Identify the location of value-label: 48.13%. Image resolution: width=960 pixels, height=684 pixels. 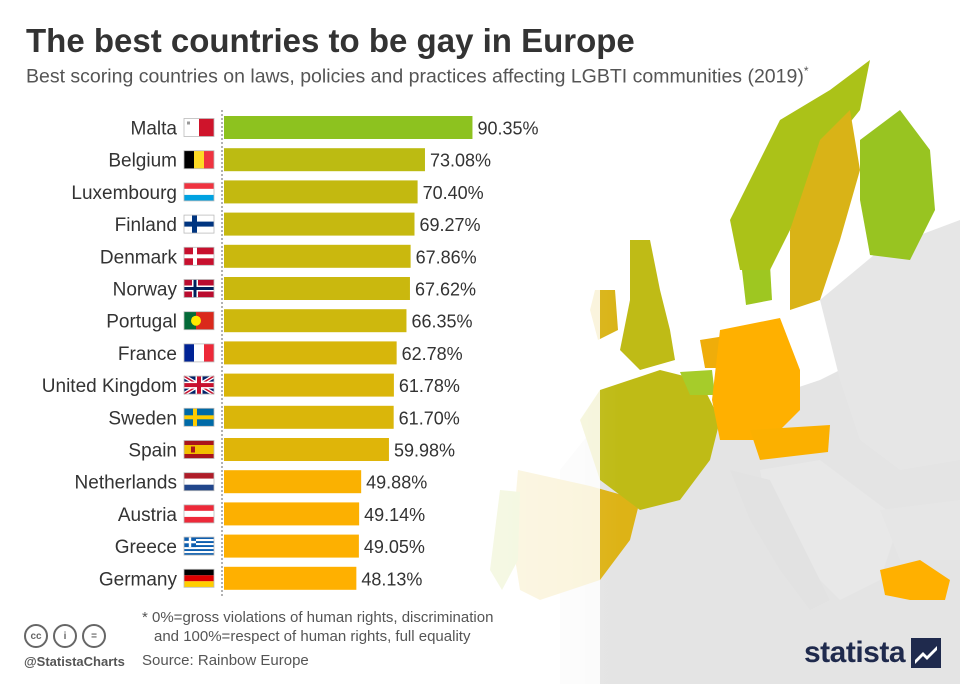
(391, 579).